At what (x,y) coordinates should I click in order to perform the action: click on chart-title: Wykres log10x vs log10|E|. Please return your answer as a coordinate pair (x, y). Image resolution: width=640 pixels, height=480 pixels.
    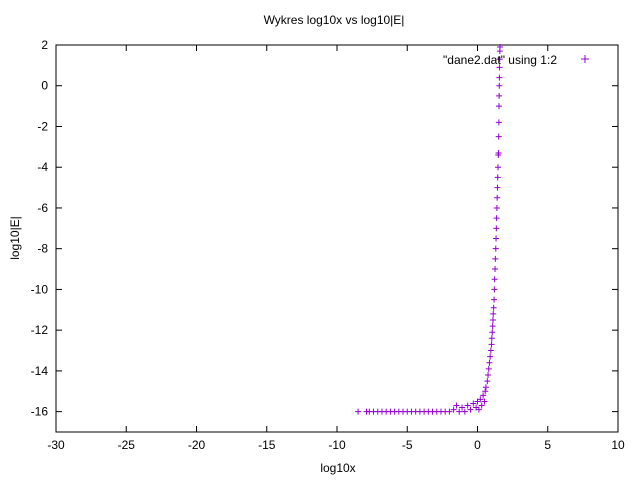
    Looking at the image, I should click on (334, 20).